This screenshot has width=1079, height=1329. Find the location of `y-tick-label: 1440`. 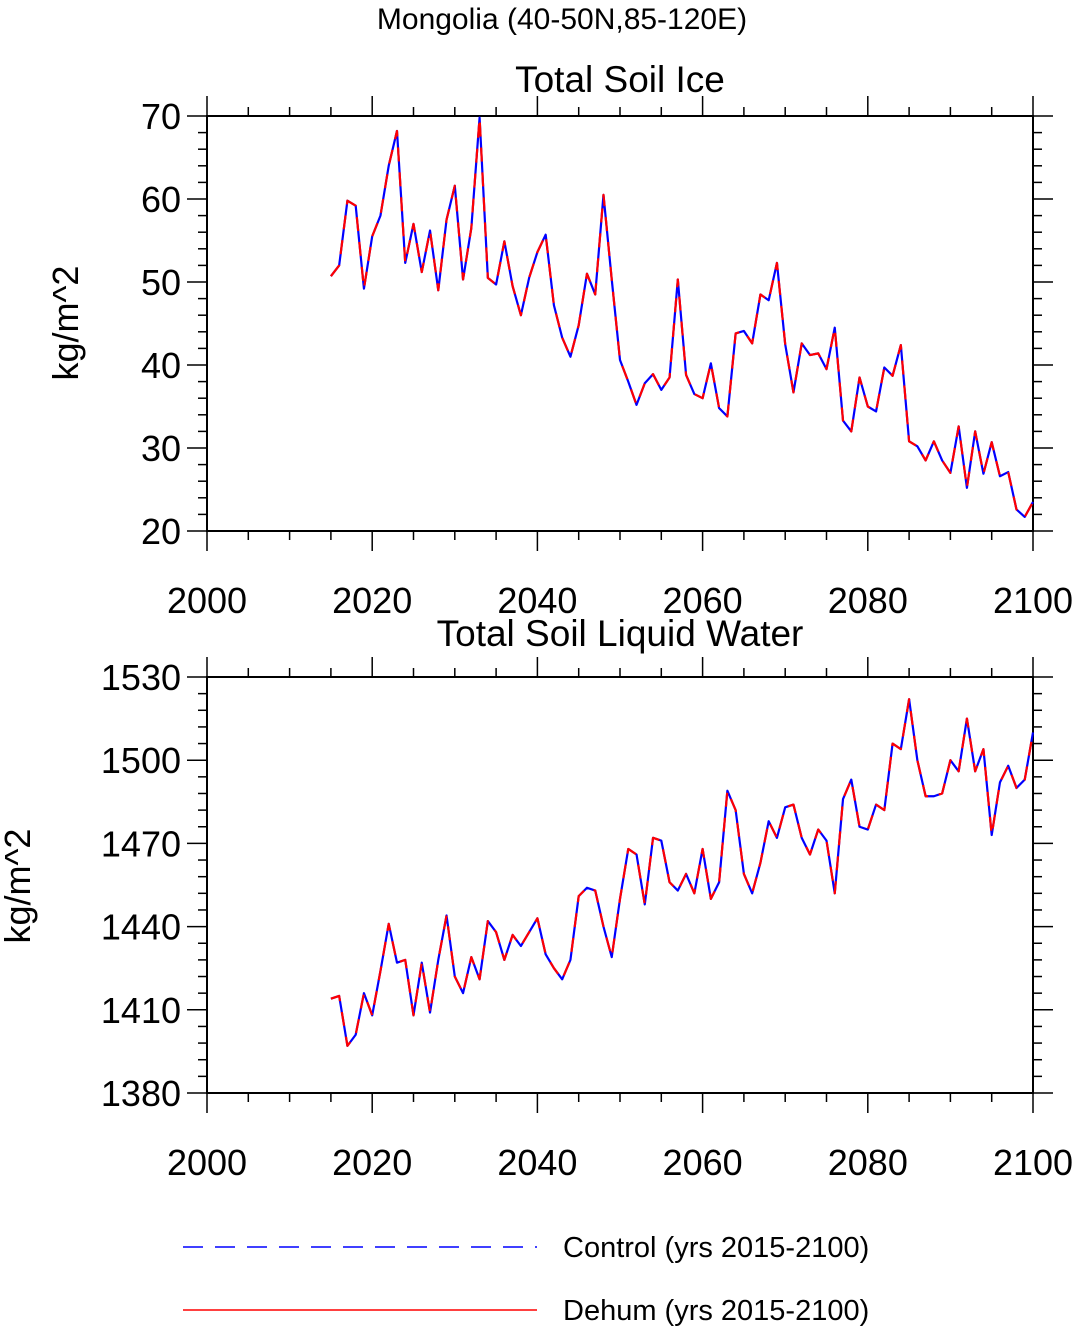

y-tick-label: 1440 is located at coordinates (141, 927).